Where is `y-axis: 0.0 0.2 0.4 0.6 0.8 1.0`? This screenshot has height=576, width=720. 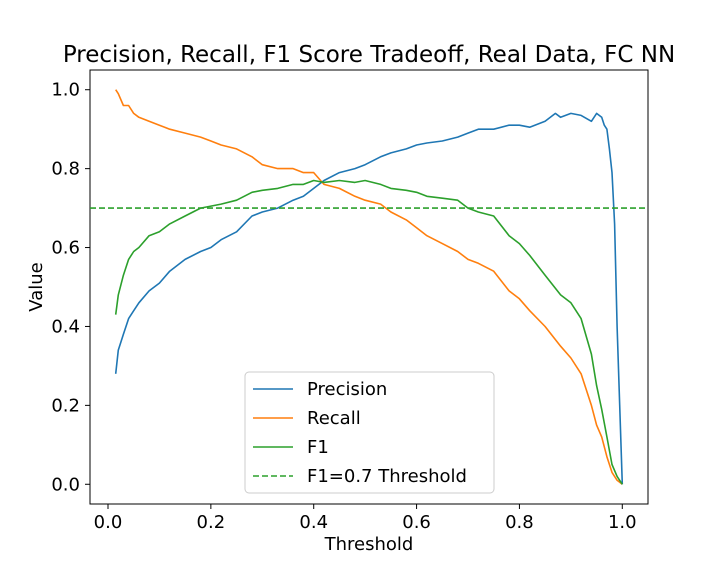
y-axis: 0.0 0.2 0.4 0.6 0.8 1.0 is located at coordinates (70, 287).